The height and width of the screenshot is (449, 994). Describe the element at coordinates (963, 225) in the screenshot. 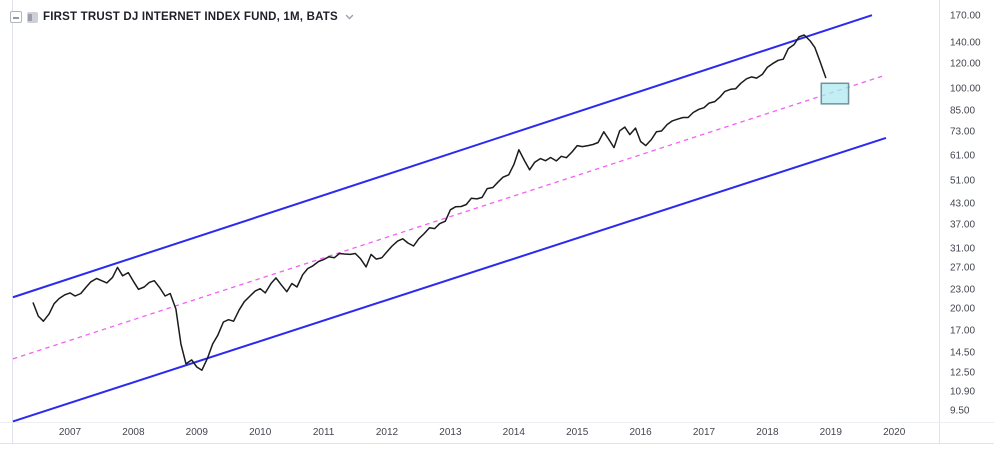

I see `y-tick-label: 37.00` at that location.